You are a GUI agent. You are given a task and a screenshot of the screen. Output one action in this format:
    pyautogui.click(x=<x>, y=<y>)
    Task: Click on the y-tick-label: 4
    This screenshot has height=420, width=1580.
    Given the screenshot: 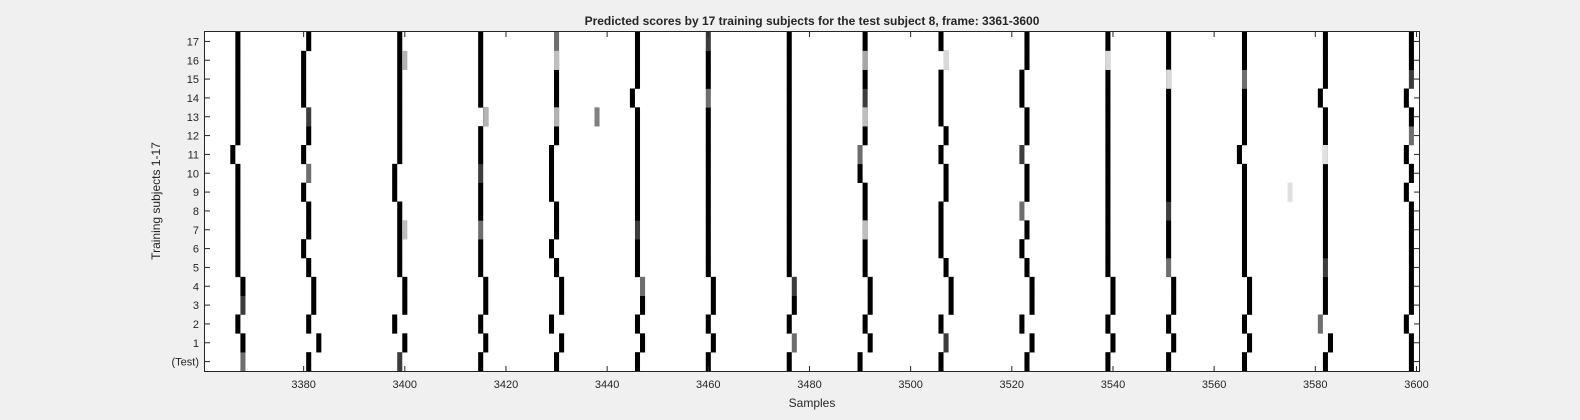 What is the action you would take?
    pyautogui.click(x=196, y=287)
    